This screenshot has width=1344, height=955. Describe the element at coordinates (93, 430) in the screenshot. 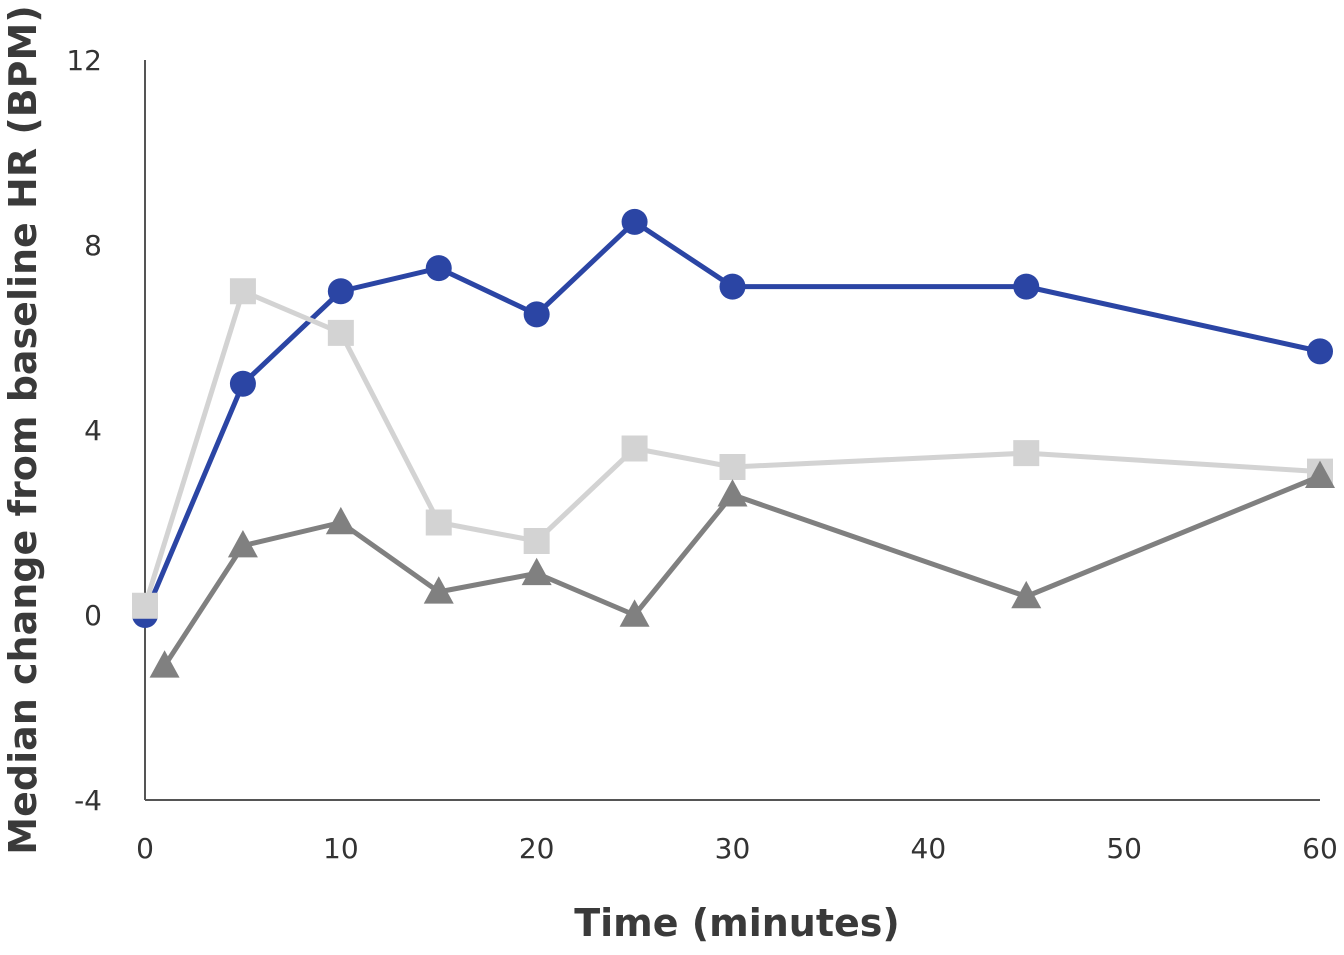

I see `y-tick-label: 4` at that location.